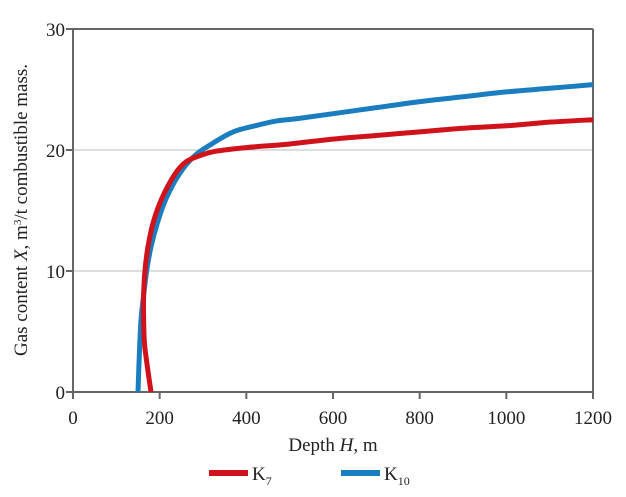 This screenshot has height=497, width=626. I want to click on x-tick-label: 600, so click(333, 418).